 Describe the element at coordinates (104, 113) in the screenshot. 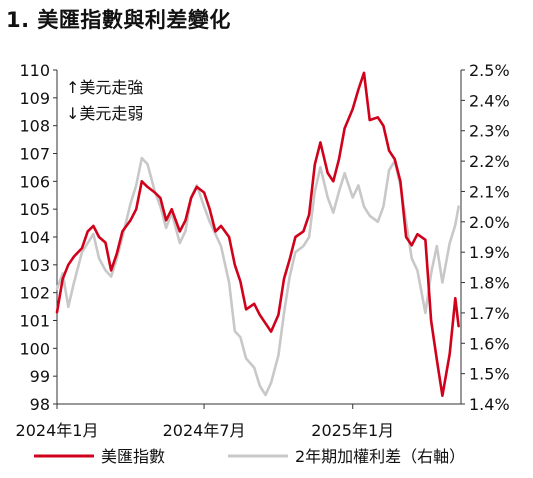

I see `annotation-down: ↓美元走弱` at that location.